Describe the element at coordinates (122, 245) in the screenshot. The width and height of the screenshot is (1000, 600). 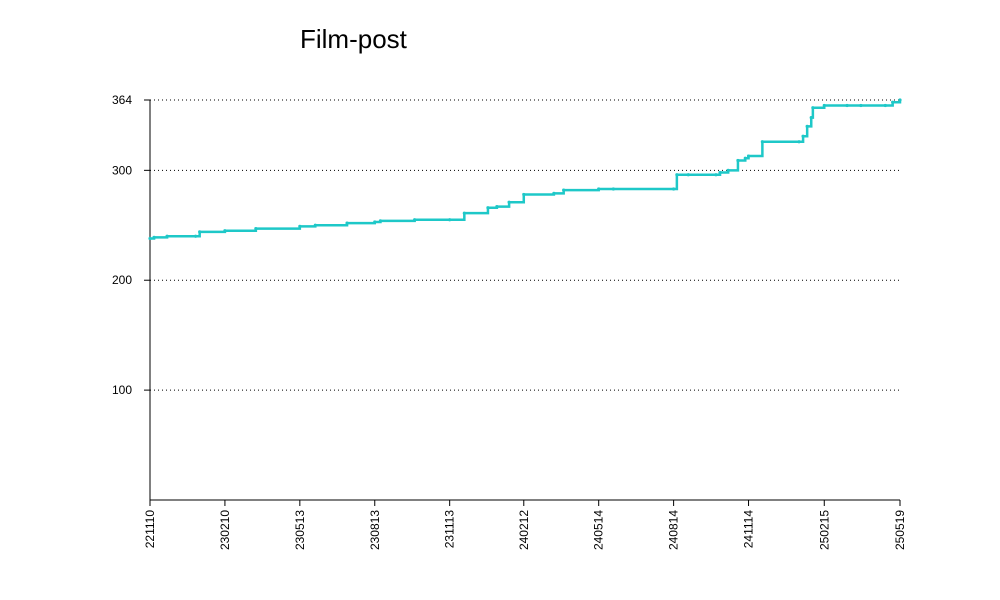
I see `y-tick-labels: 100 200 300 364` at that location.